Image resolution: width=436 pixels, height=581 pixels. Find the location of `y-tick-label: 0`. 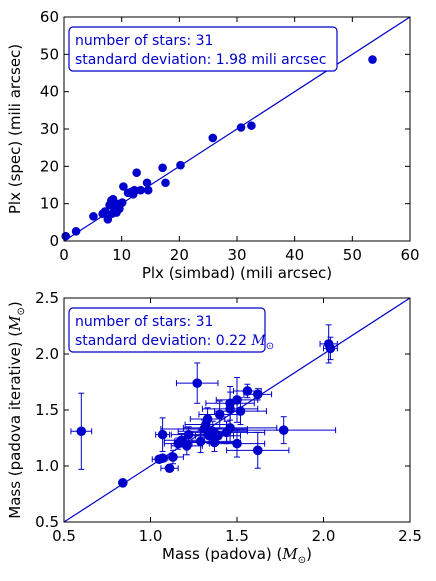

y-tick-label: 0 is located at coordinates (54, 241).